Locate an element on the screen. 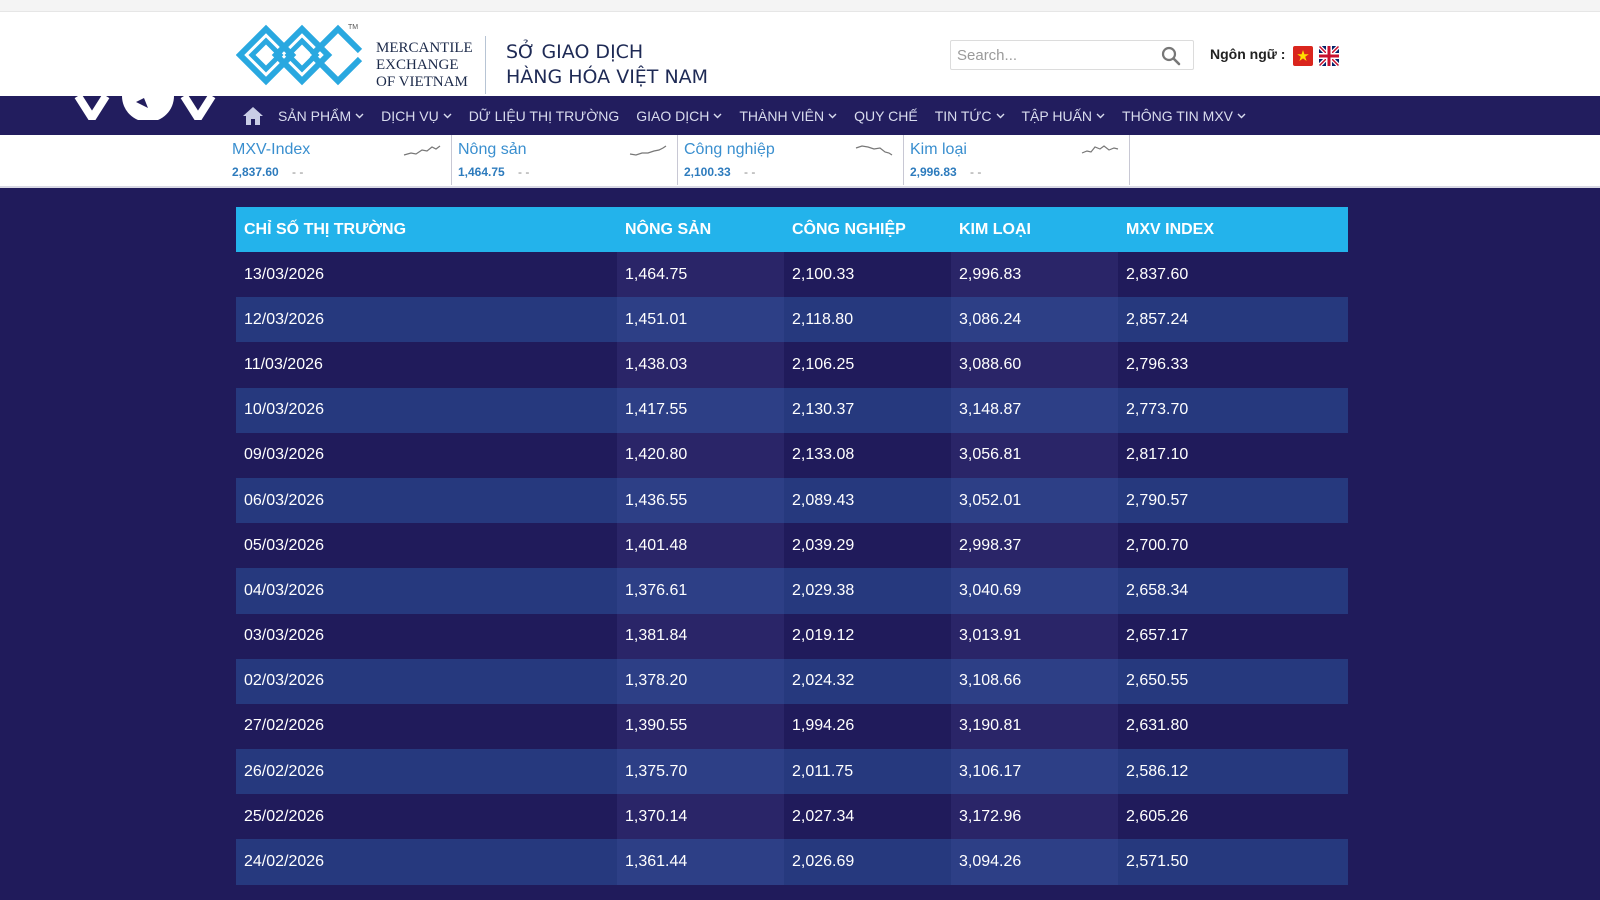  column-header-nong-san: NÔNG SẢN is located at coordinates (700, 229).